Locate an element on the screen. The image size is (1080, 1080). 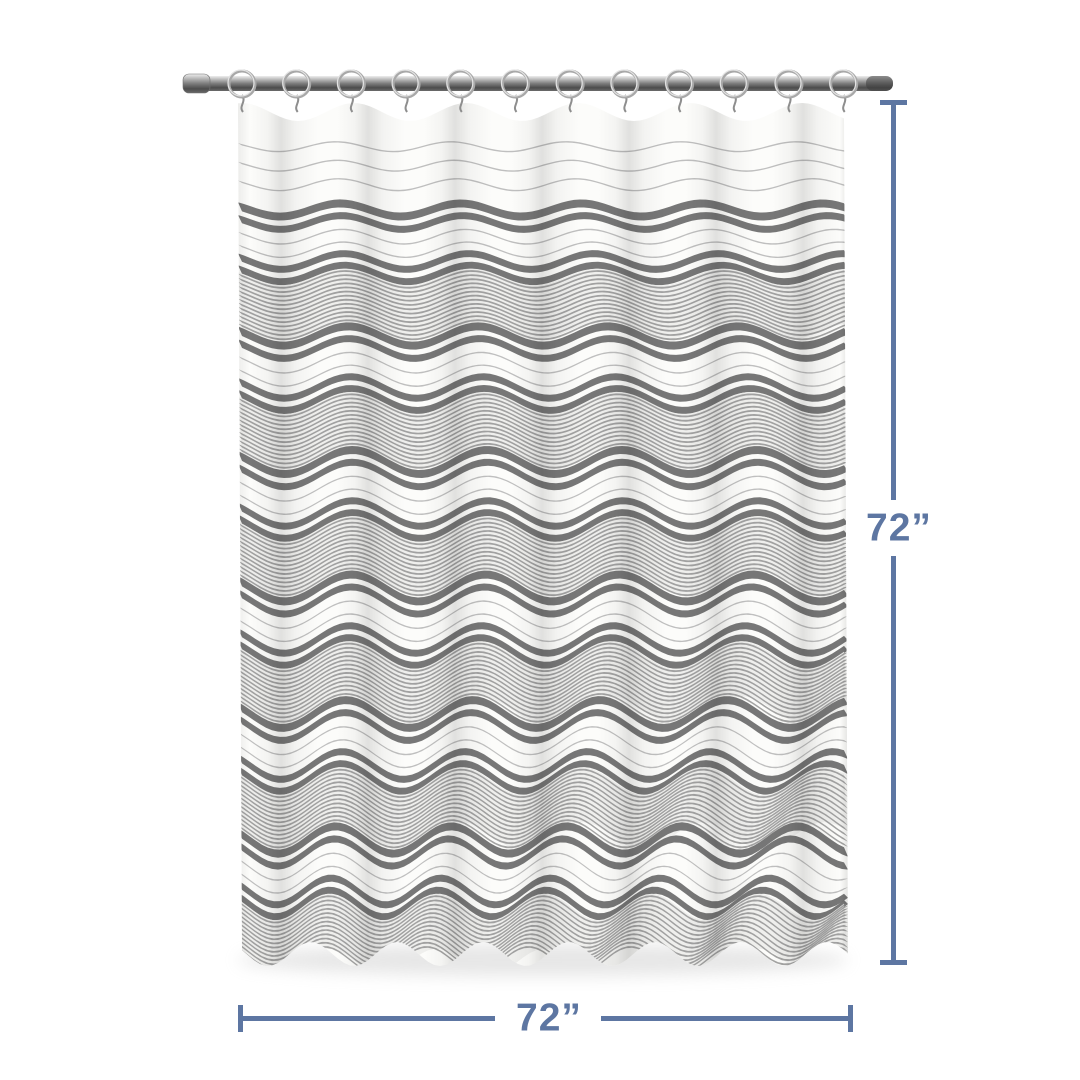
height-dimension-line-upper is located at coordinates (893, 301).